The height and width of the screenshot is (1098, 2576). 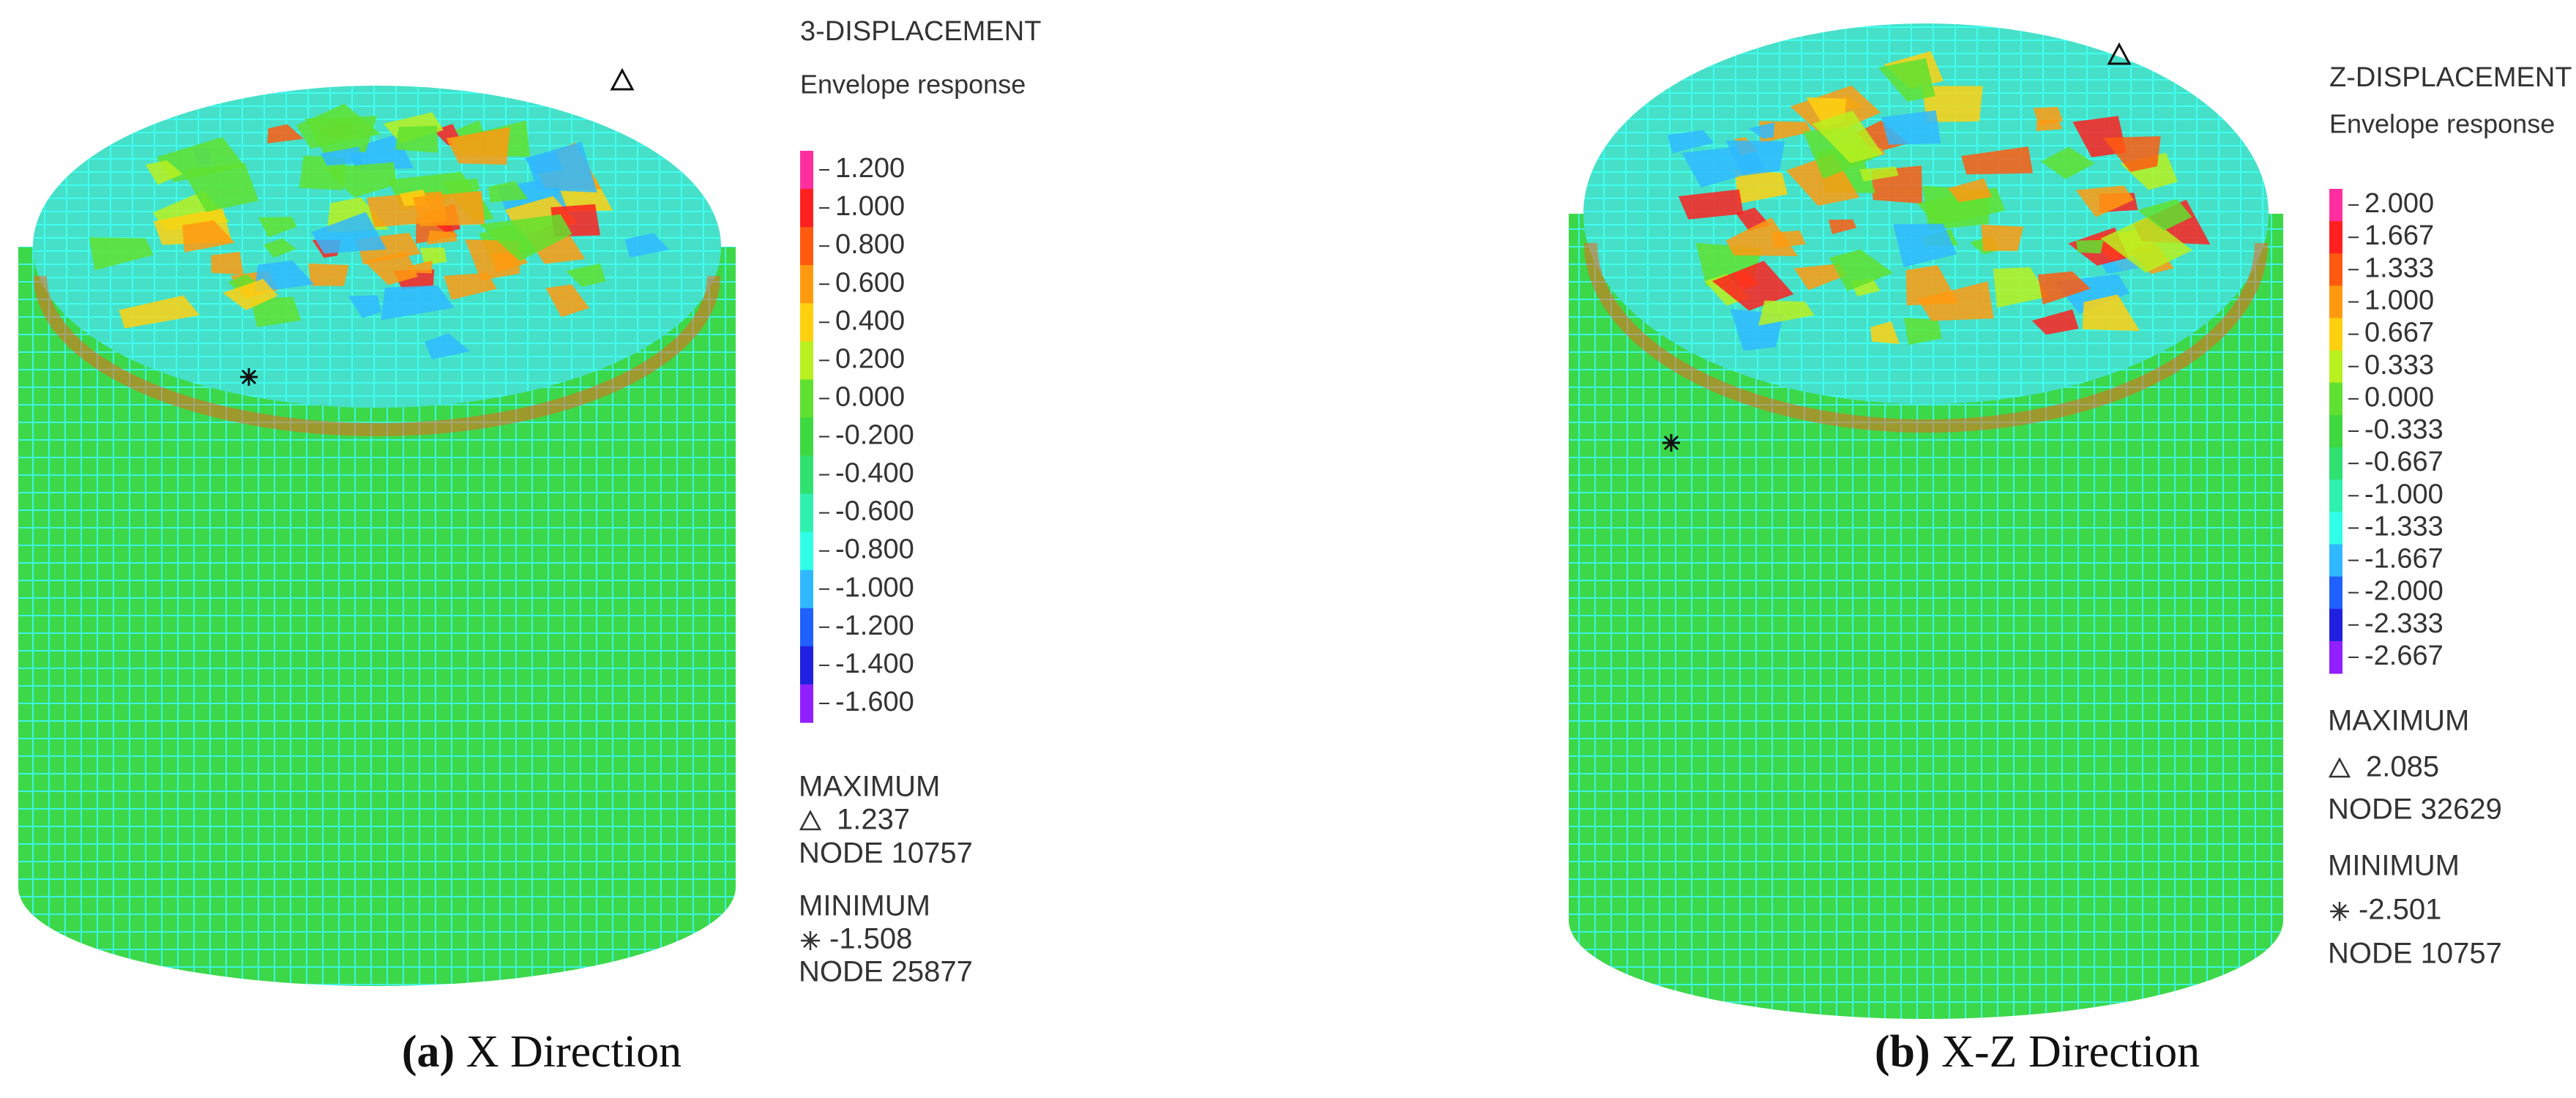 What do you see at coordinates (2399, 203) in the screenshot?
I see `legend-label: 2.000` at bounding box center [2399, 203].